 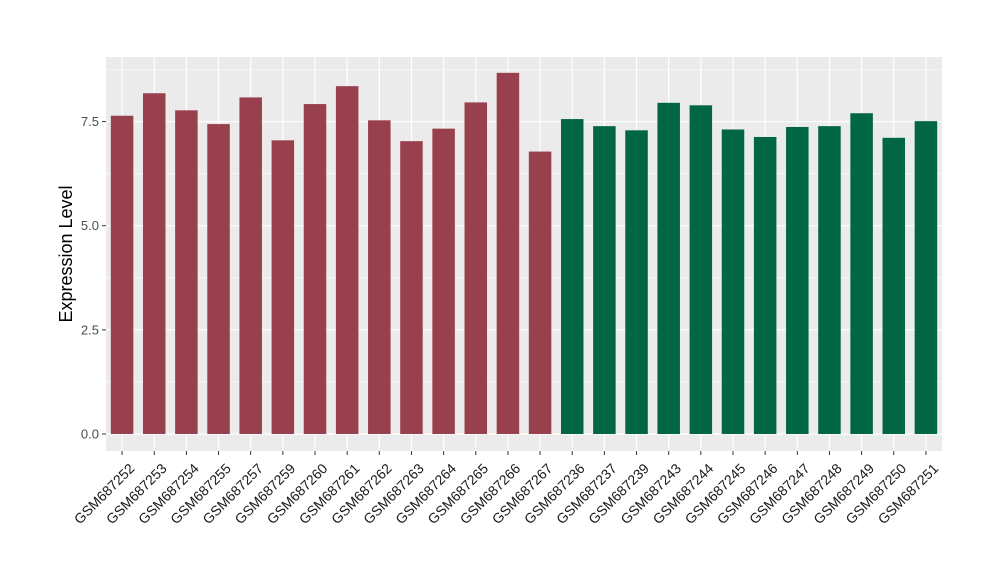 What do you see at coordinates (443, 281) in the screenshot?
I see `bar-GSM687264` at bounding box center [443, 281].